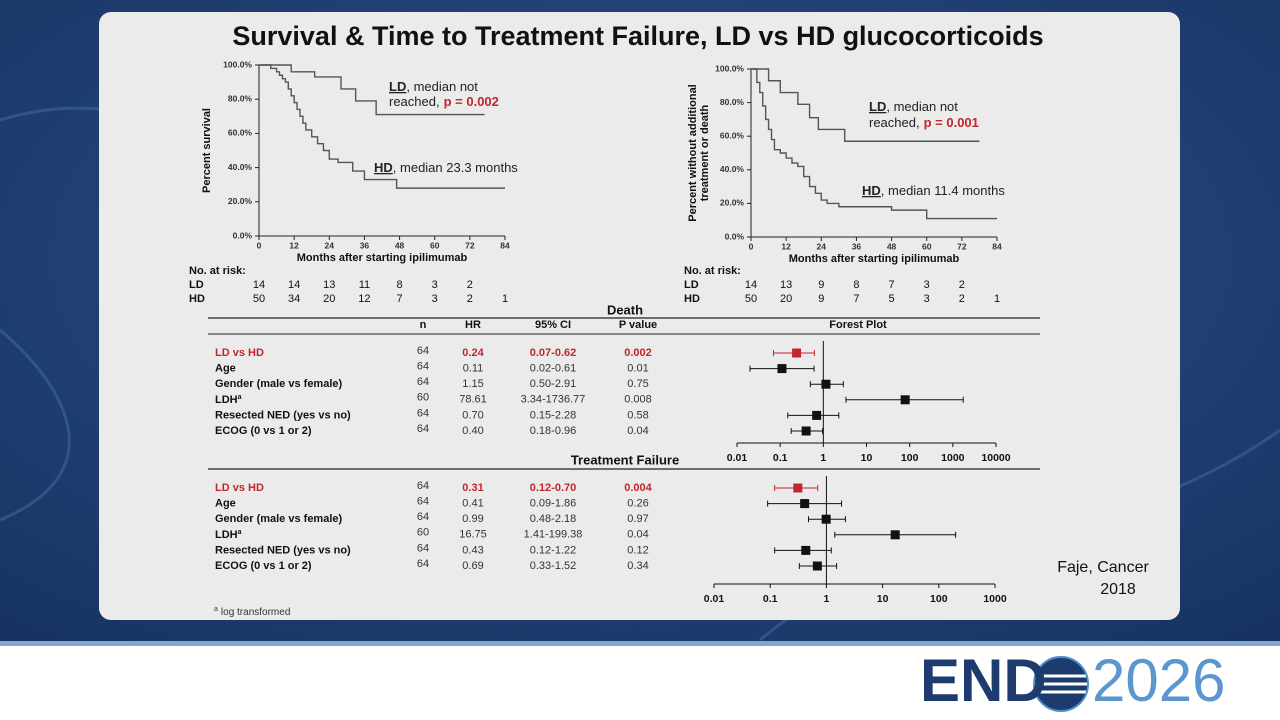 This screenshot has width=1280, height=720. What do you see at coordinates (939, 599) in the screenshot?
I see `x-tick-label: 100` at bounding box center [939, 599].